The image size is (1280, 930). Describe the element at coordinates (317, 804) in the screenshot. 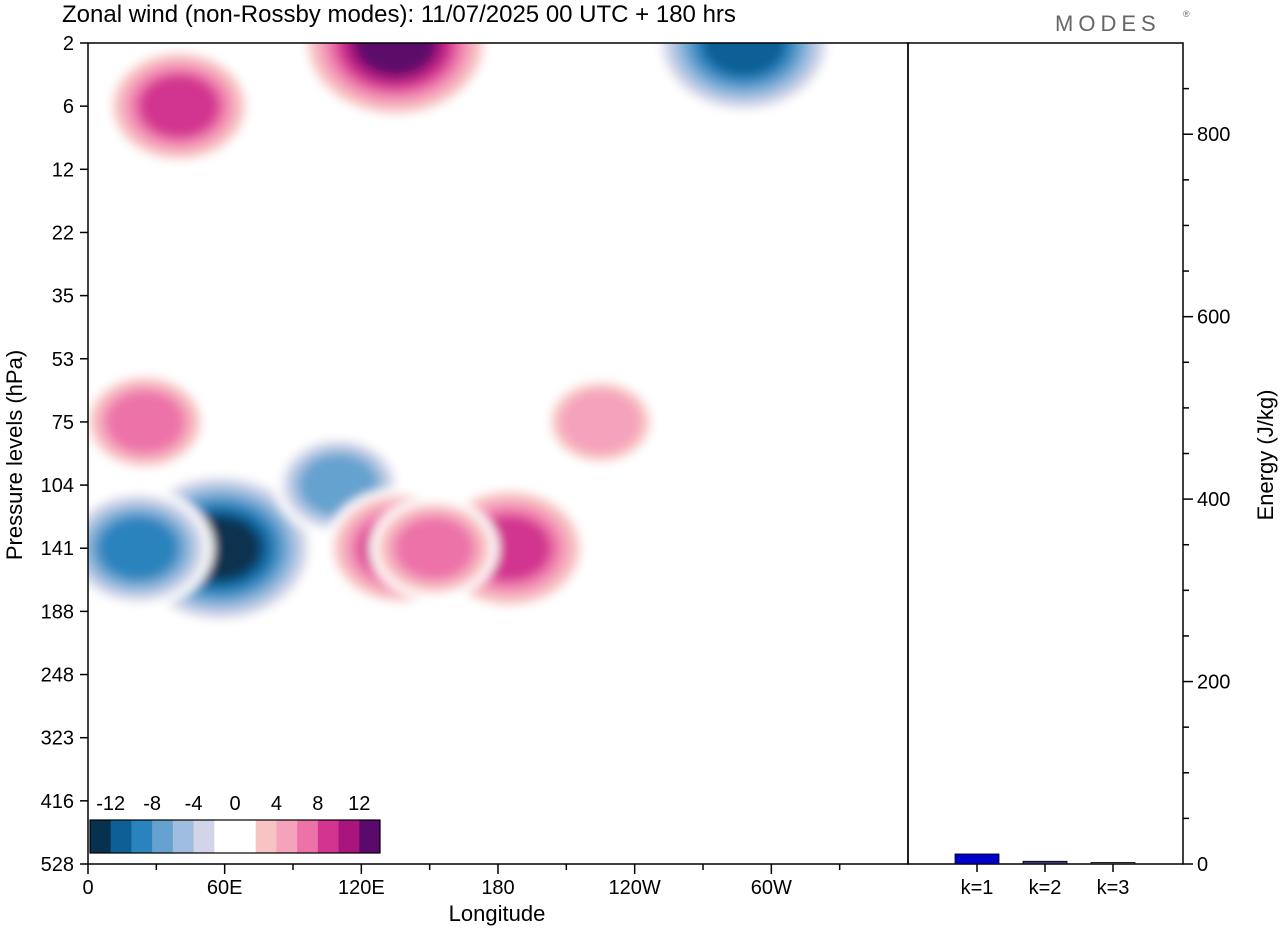

I see `colorbar-label: 8` at that location.